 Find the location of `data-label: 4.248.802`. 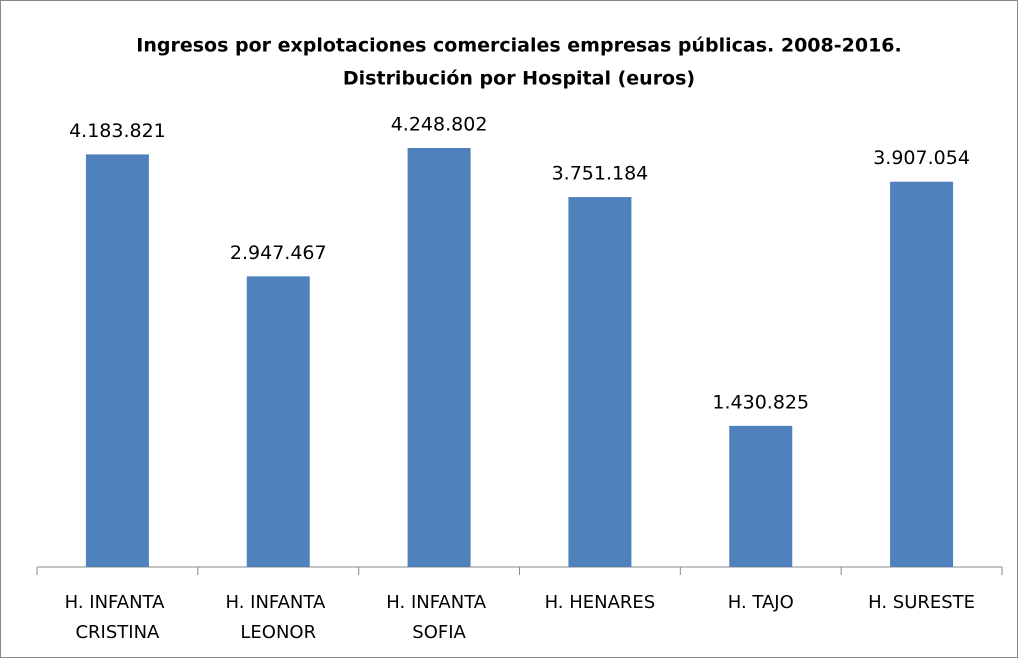

data-label: 4.248.802 is located at coordinates (439, 125).